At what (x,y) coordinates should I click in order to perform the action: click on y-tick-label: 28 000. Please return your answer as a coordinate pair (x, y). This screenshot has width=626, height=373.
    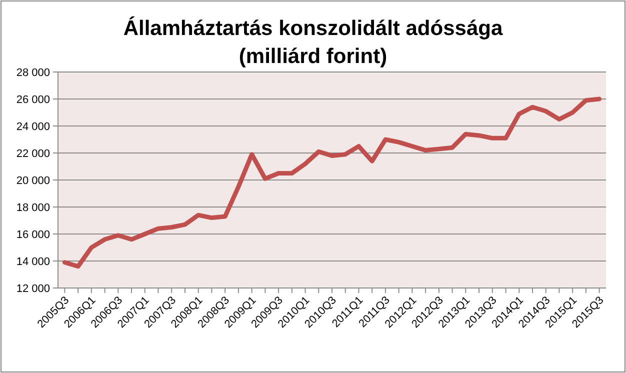
    Looking at the image, I should click on (33, 72).